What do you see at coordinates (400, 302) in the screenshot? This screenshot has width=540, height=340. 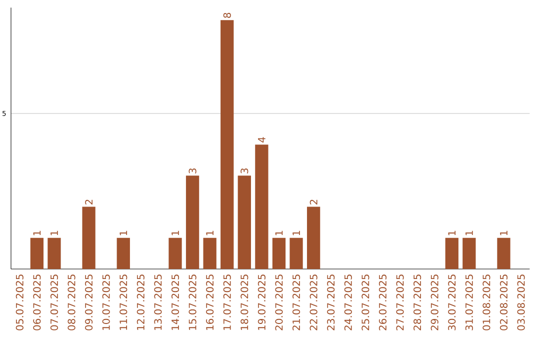 I see `x-tick-label: 27.07.2025` at bounding box center [400, 302].